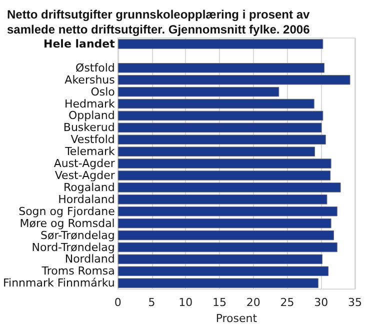  I want to click on x-tick-label: 30, so click(321, 303).